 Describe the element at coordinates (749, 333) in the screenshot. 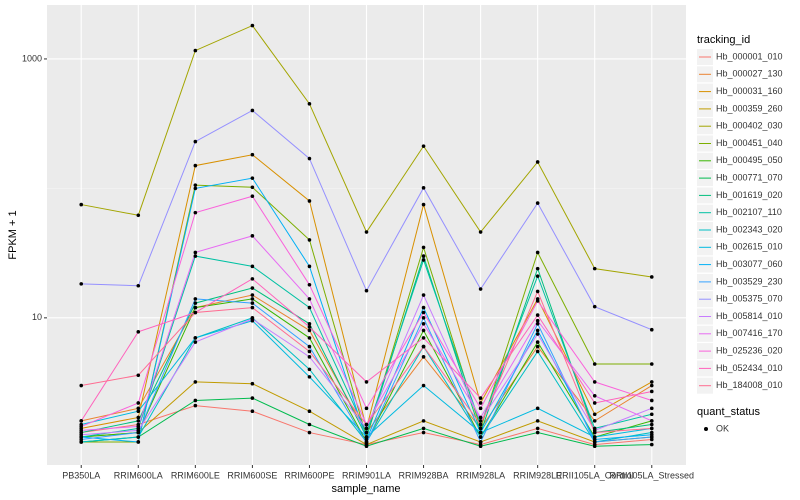

I see `legend-label: Hb_007416_170` at that location.